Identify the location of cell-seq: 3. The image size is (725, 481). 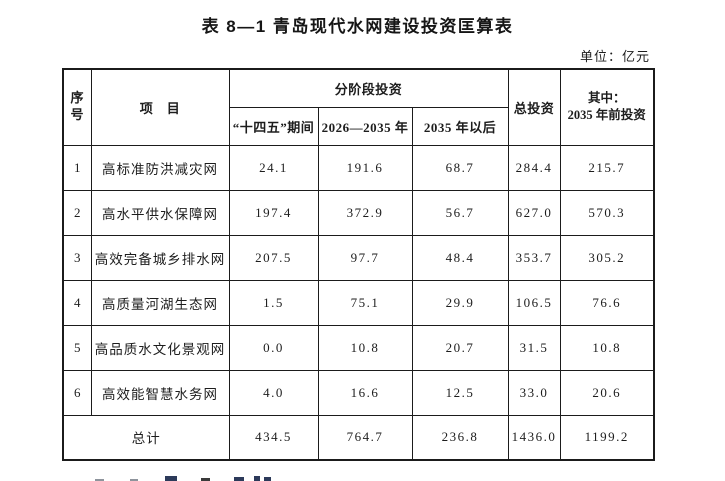
(77, 257).